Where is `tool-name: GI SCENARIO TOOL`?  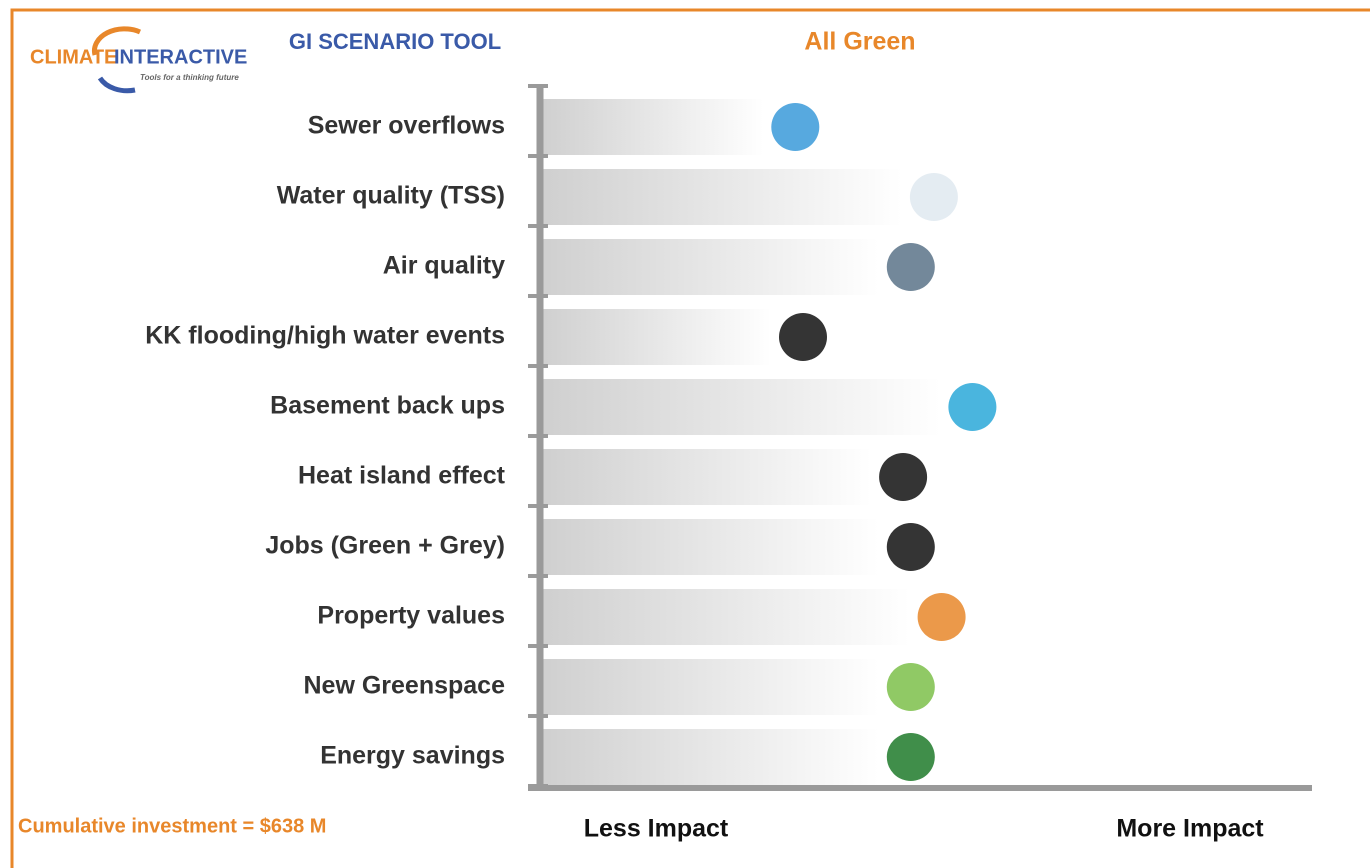 tool-name: GI SCENARIO TOOL is located at coordinates (395, 41).